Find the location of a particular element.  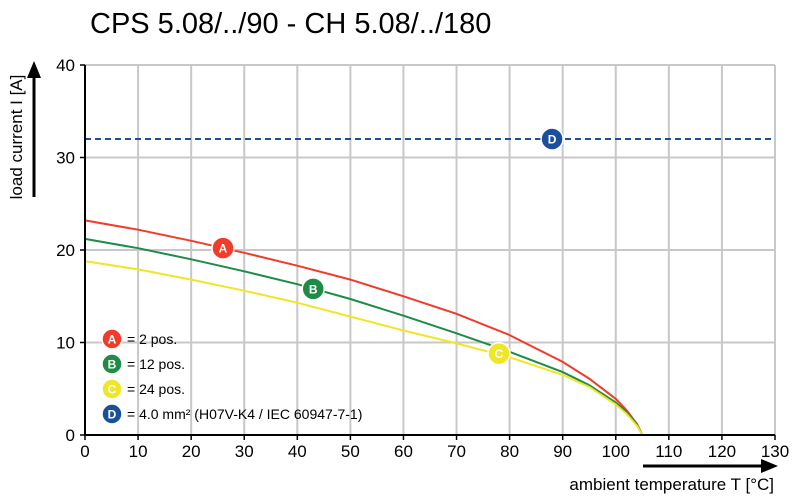

series-marker-label-A: A is located at coordinates (223, 249).